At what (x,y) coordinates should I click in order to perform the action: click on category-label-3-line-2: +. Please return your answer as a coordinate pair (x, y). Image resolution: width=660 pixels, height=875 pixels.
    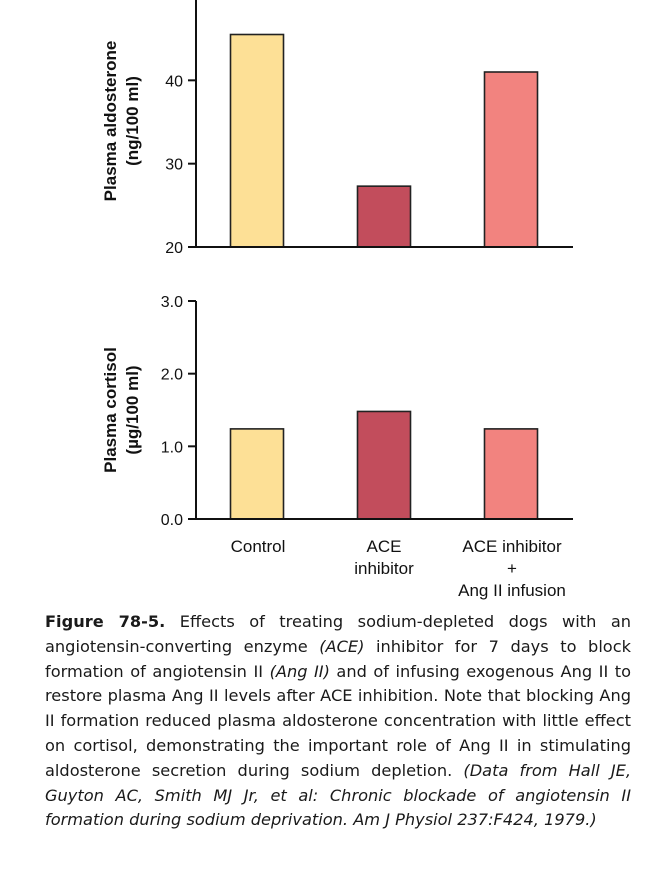
    Looking at the image, I should click on (512, 568).